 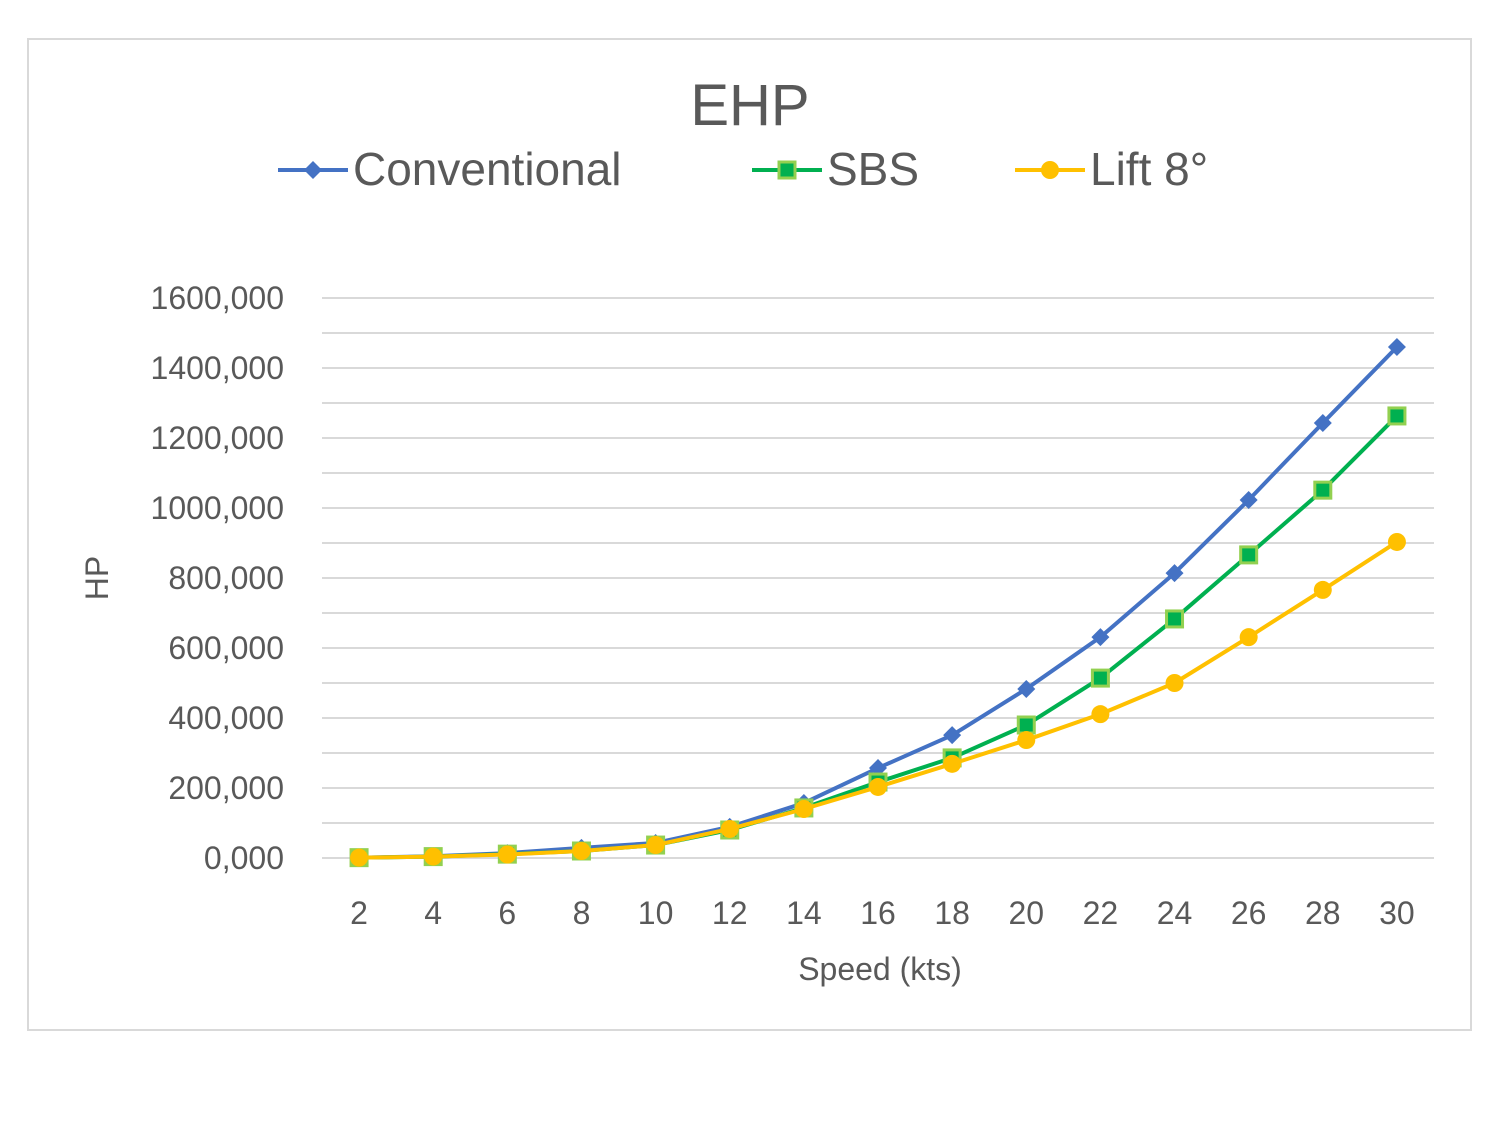 I want to click on y-tick-label: 200,000, so click(x=226, y=788).